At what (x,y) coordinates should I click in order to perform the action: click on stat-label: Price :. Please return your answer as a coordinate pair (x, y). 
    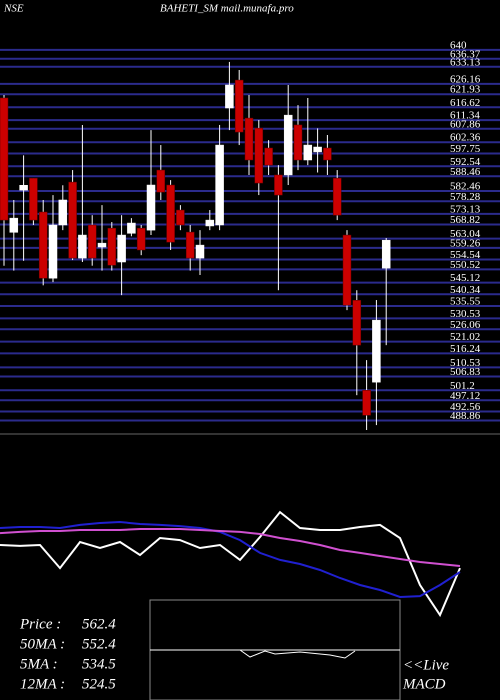
    Looking at the image, I should click on (40, 624).